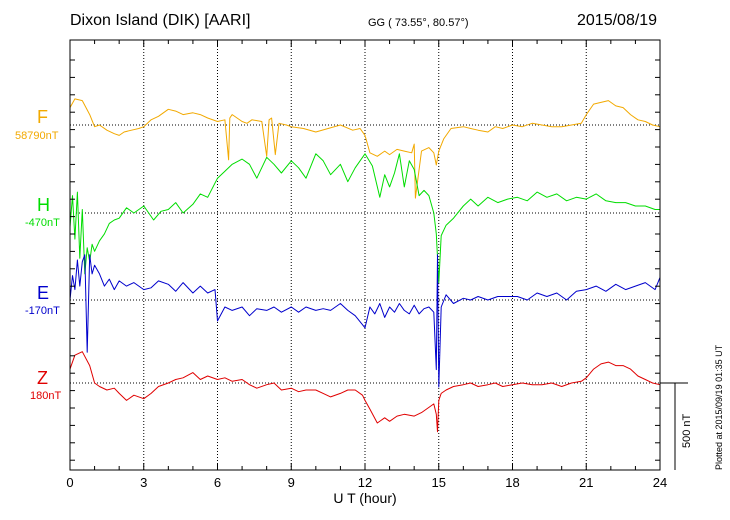  I want to click on scale-bar, so click(674, 426).